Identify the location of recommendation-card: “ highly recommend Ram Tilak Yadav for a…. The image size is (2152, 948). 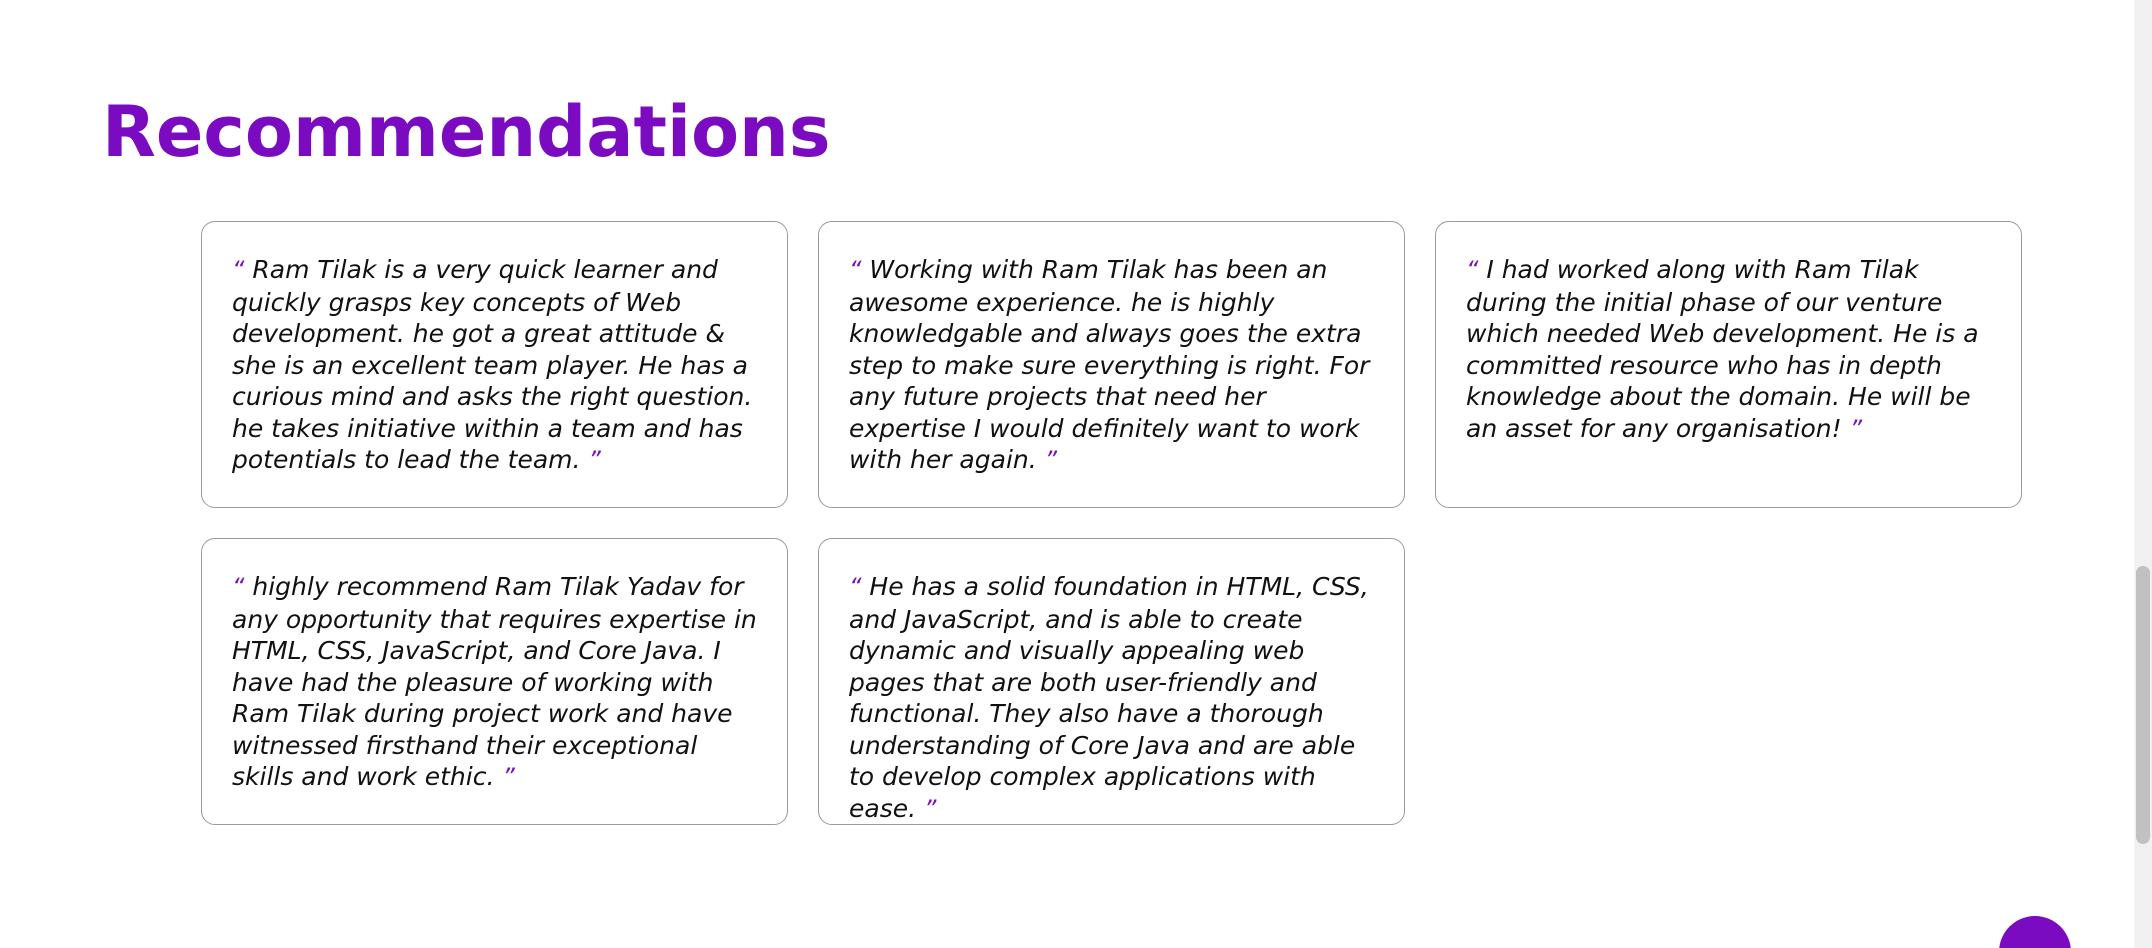
(494, 681).